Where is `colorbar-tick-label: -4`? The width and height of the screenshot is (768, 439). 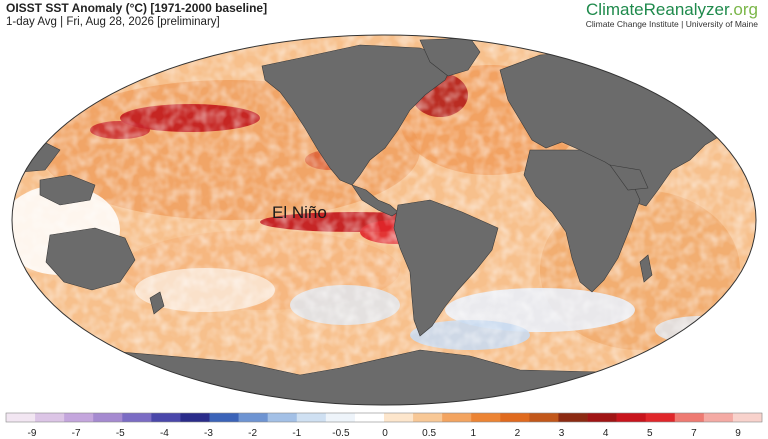
colorbar-tick-label: -4 is located at coordinates (164, 433).